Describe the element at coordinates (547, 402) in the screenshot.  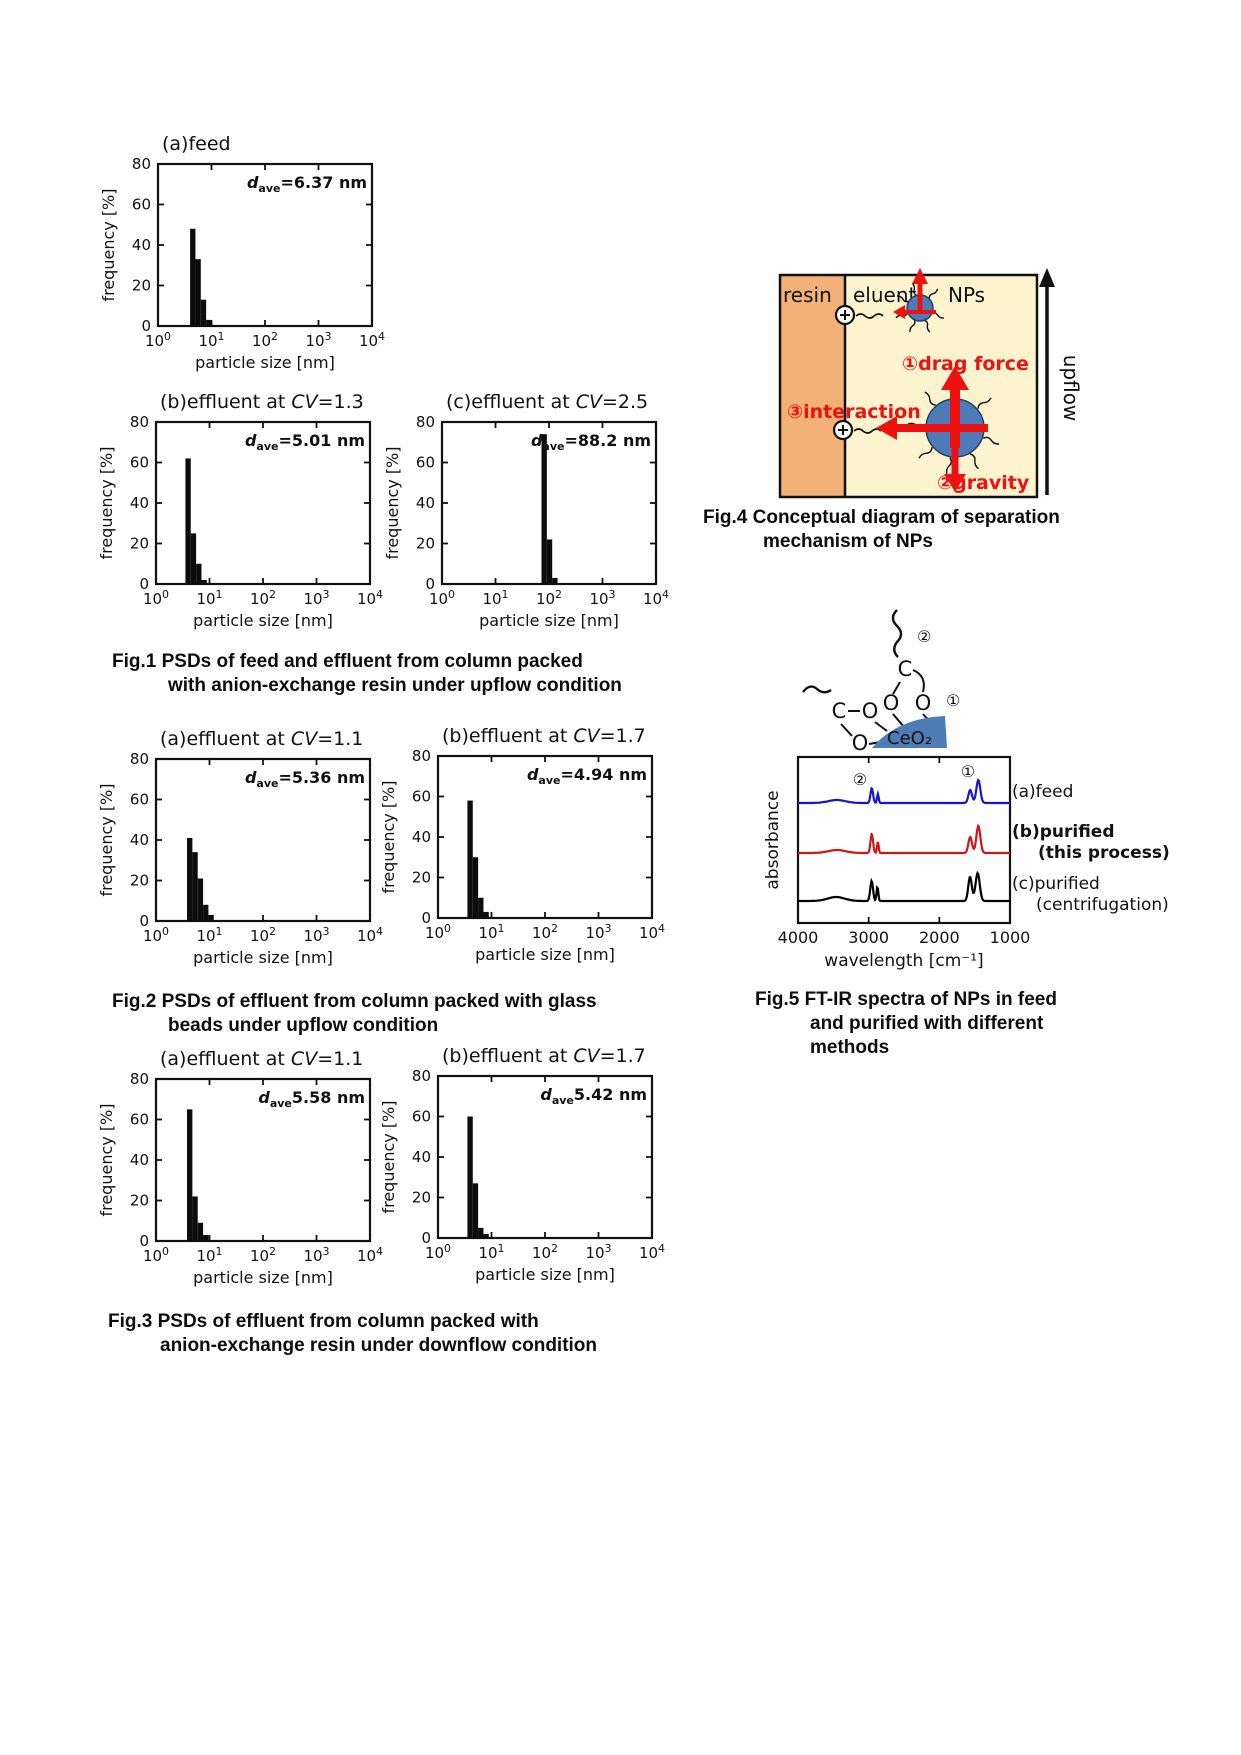
I see `svg-text: (c)effluent at CV=2.5` at that location.